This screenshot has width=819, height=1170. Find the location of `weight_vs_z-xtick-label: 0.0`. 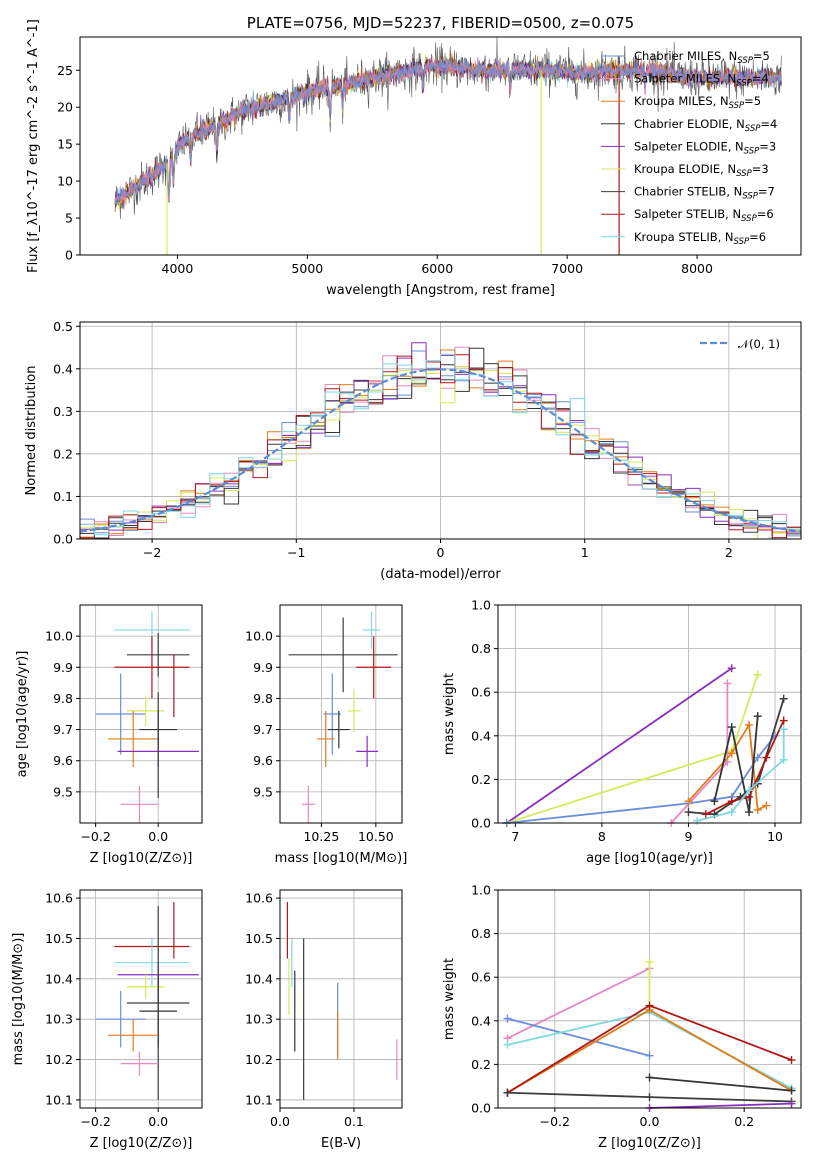

weight_vs_z-xtick-label: 0.0 is located at coordinates (650, 1121).